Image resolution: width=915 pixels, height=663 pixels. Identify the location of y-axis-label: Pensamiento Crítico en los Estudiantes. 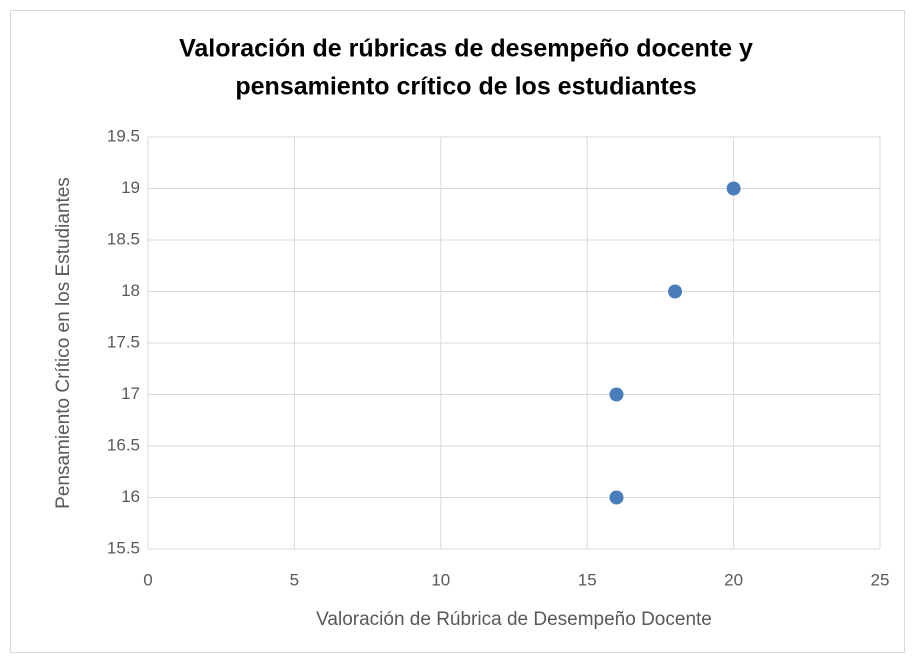
(63, 343).